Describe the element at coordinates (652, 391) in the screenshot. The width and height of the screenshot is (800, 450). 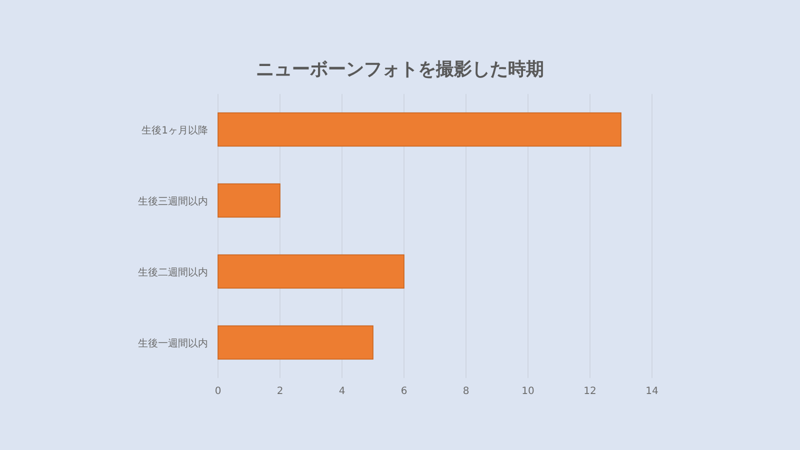
I see `x-tick-label: 14` at that location.